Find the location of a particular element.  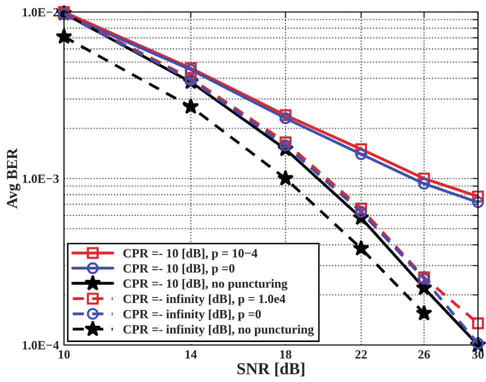

legend-label: CPR =- infinity [dB], p =0 is located at coordinates (192, 315).